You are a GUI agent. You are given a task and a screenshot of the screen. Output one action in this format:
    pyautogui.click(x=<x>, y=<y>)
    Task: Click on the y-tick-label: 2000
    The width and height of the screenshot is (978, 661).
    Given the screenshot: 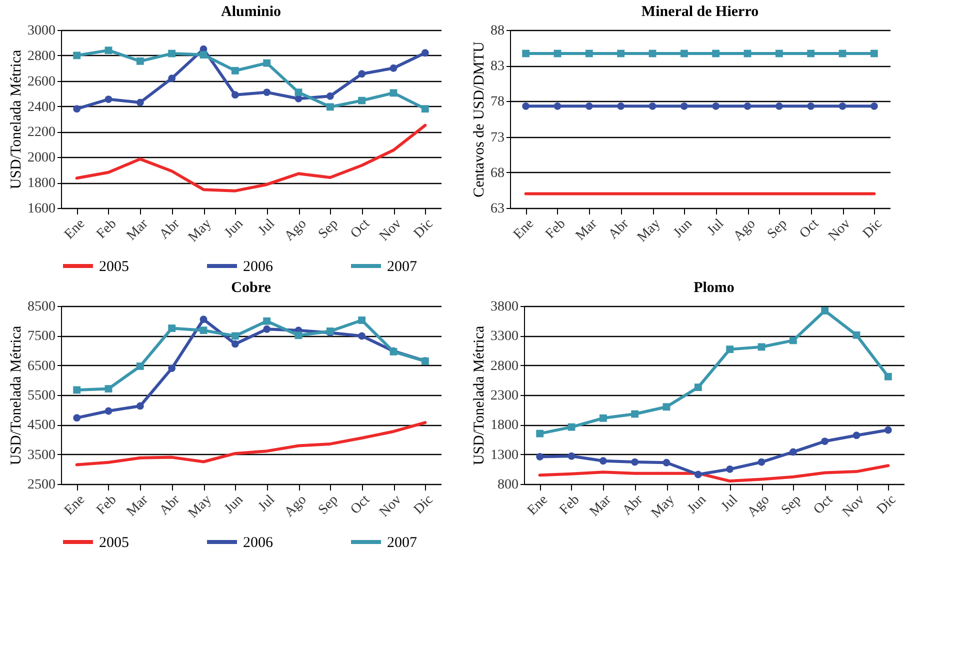 What is the action you would take?
    pyautogui.click(x=42, y=158)
    